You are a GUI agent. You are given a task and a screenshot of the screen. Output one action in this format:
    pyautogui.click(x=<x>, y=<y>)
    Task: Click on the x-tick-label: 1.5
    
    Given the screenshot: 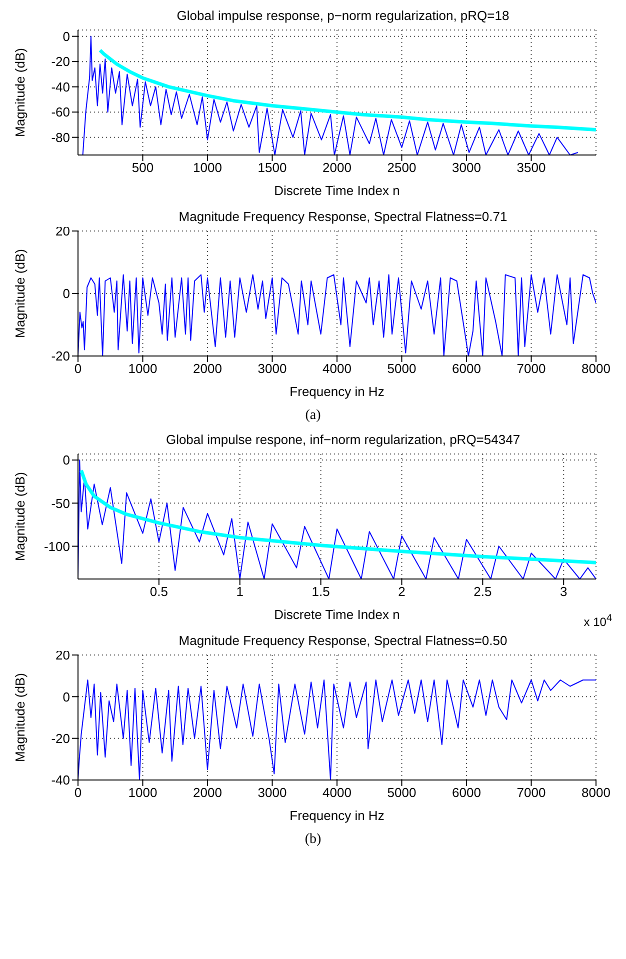 What is the action you would take?
    pyautogui.click(x=321, y=592)
    